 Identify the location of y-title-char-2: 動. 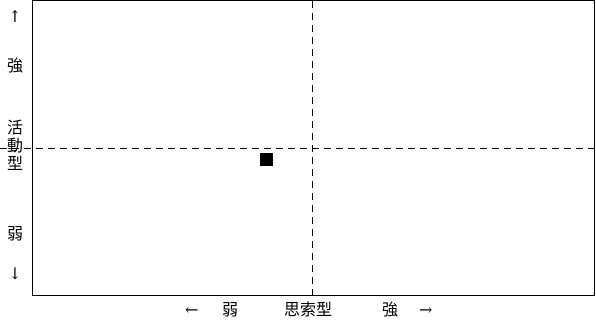
(14, 145).